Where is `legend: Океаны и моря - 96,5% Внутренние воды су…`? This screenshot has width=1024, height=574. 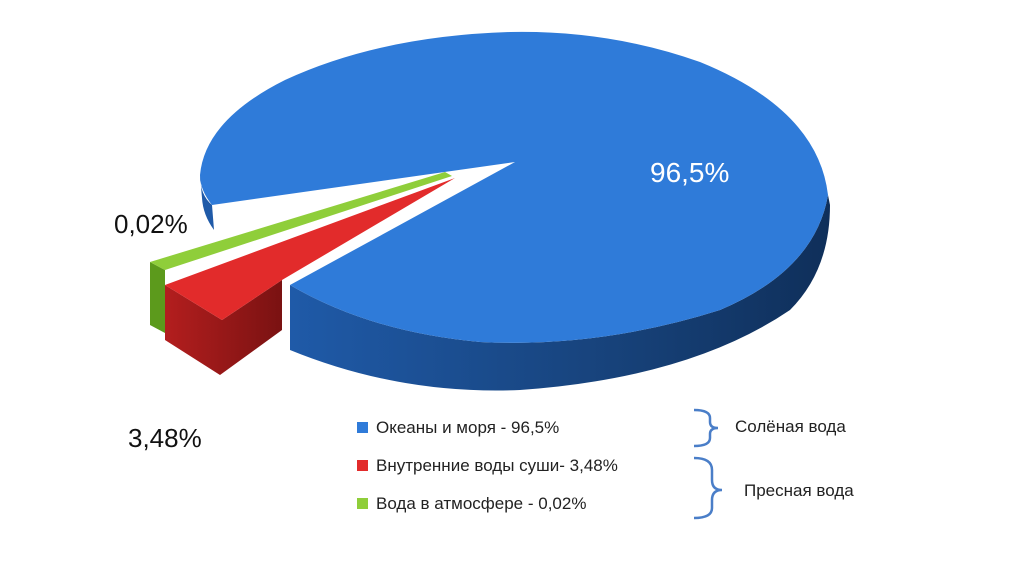
legend: Океаны и моря - 96,5% Внутренние воды су… is located at coordinates (487, 465).